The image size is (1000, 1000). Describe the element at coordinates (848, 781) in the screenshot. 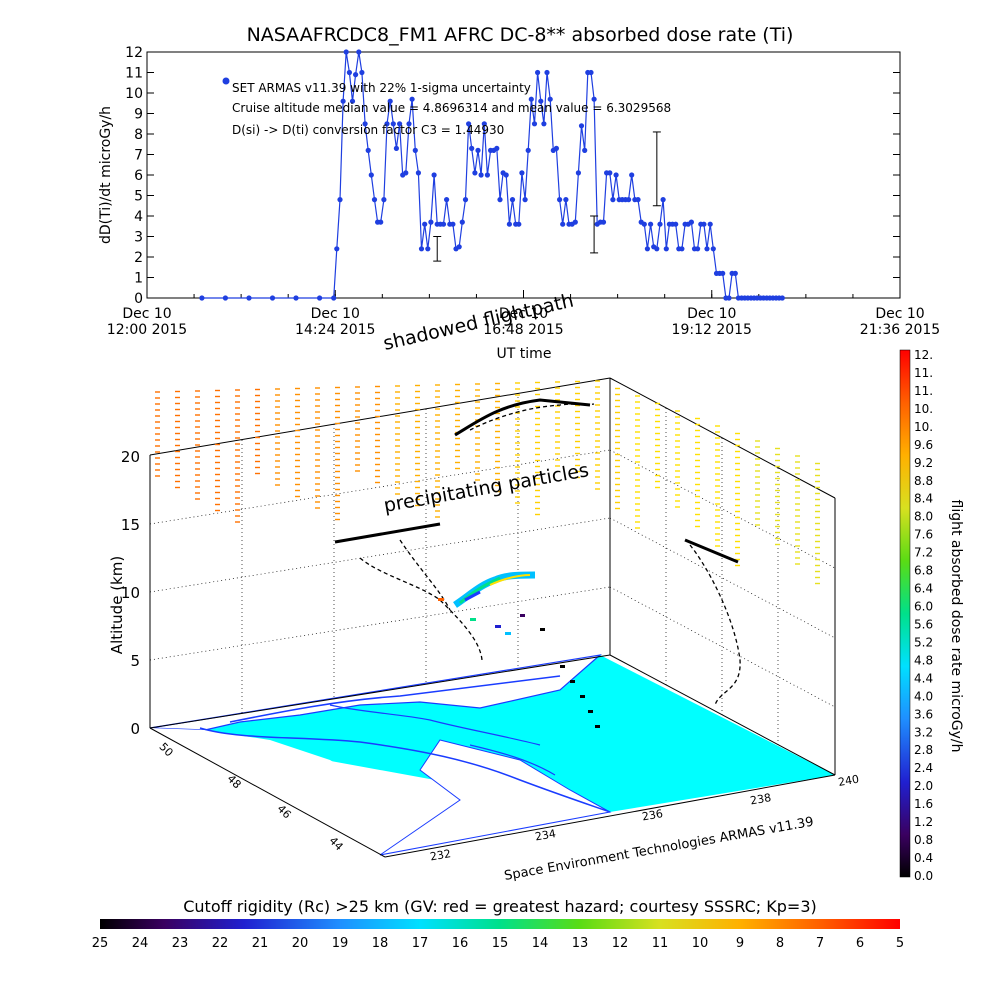

I see `svg-text: 240` at that location.